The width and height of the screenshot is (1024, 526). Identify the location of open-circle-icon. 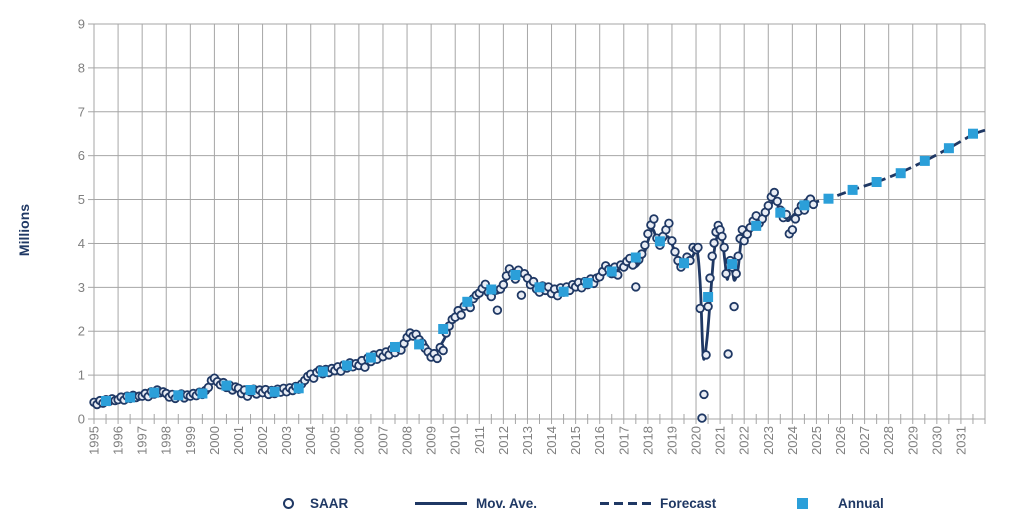
(288, 503).